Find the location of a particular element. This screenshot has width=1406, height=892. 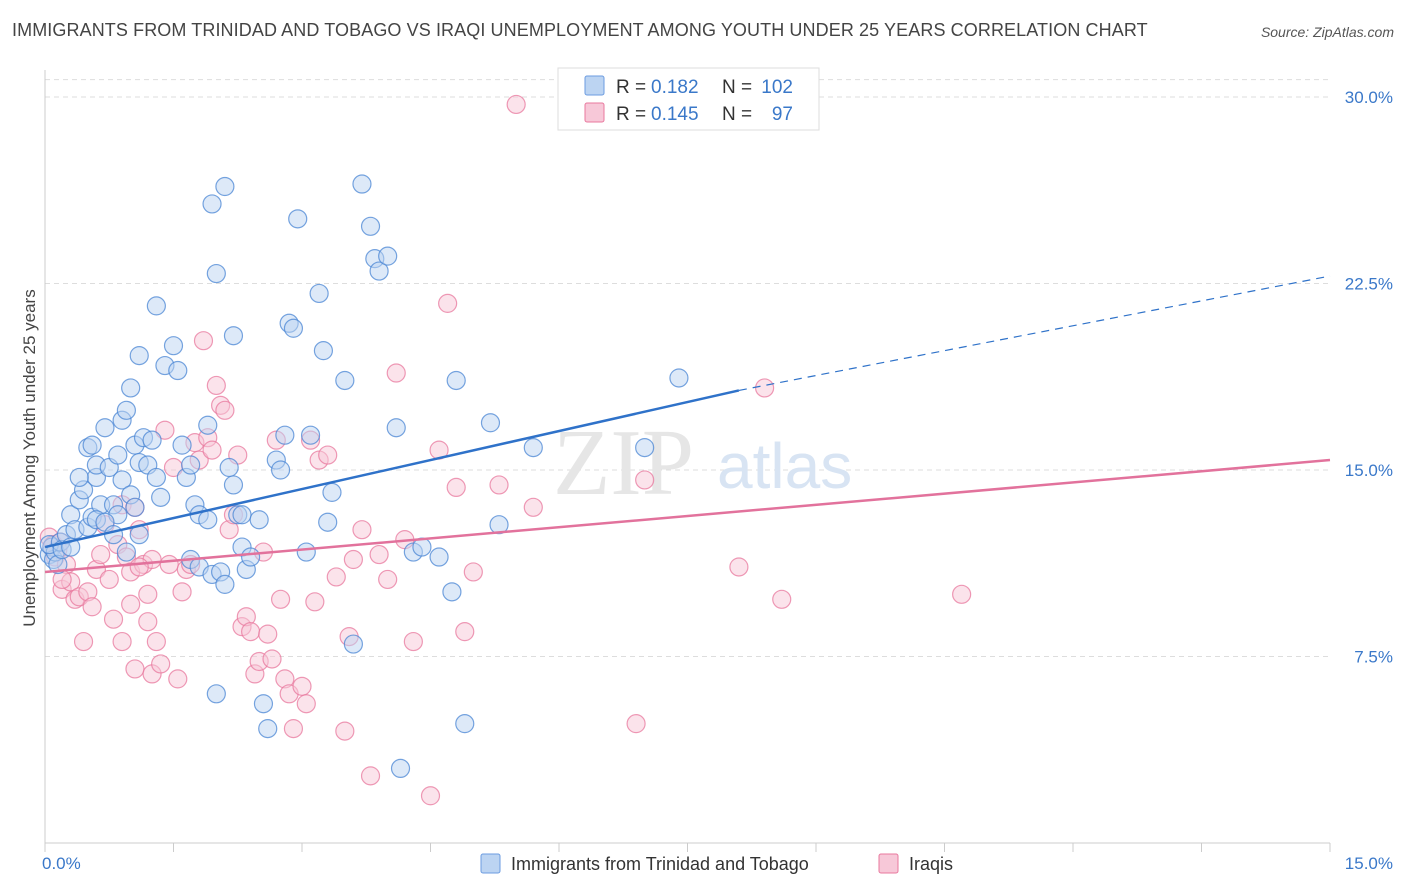

chart-source: Source: ZipAtlas.com is located at coordinates (1327, 32).